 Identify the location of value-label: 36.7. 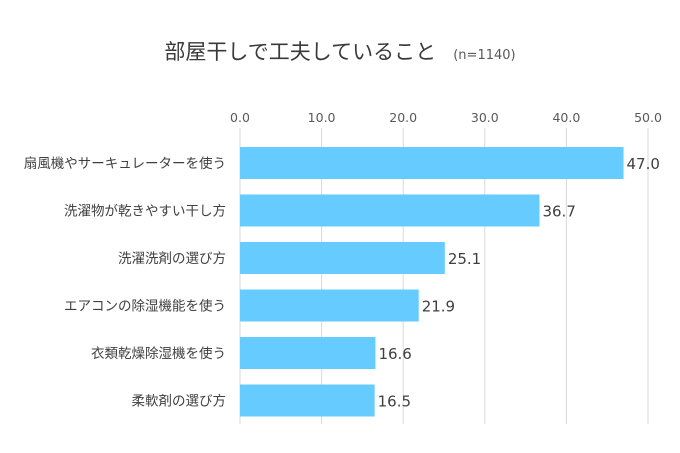
(558, 212).